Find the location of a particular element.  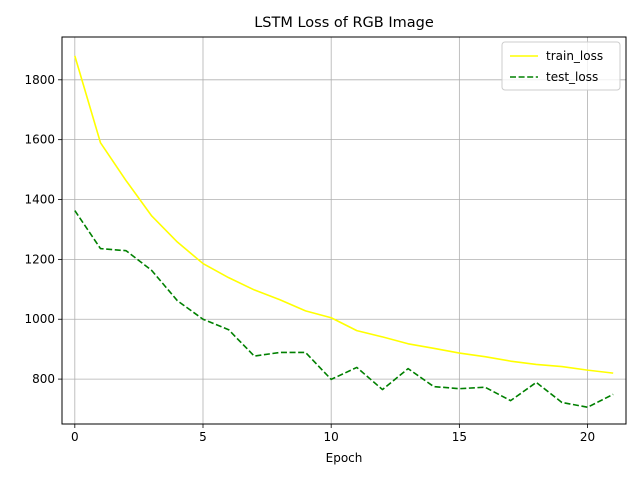

y-tick-label: 1600 is located at coordinates (39, 140).